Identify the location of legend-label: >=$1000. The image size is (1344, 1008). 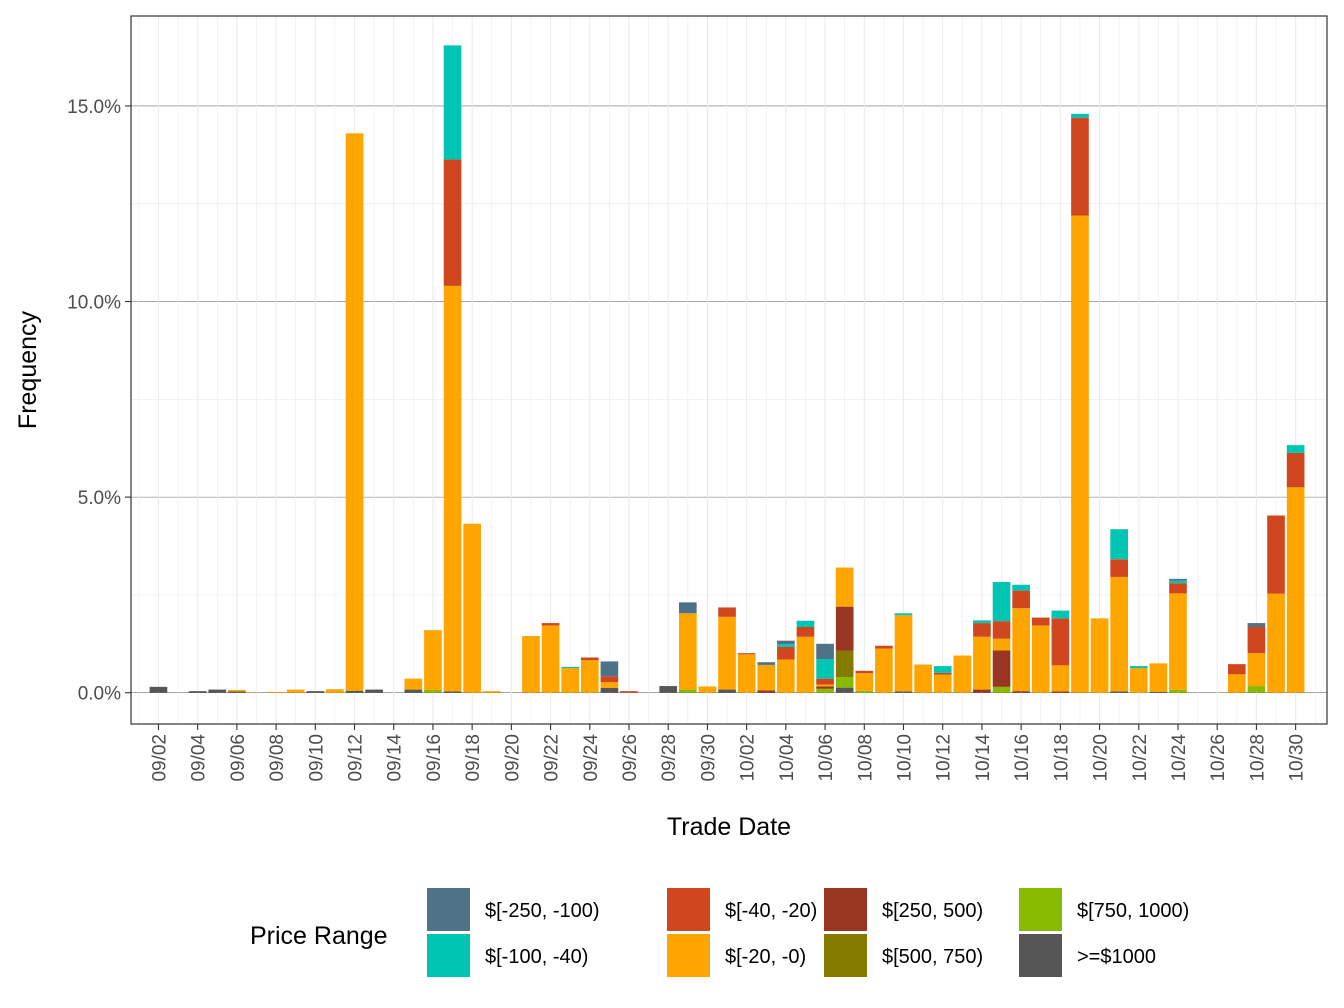
(1116, 957).